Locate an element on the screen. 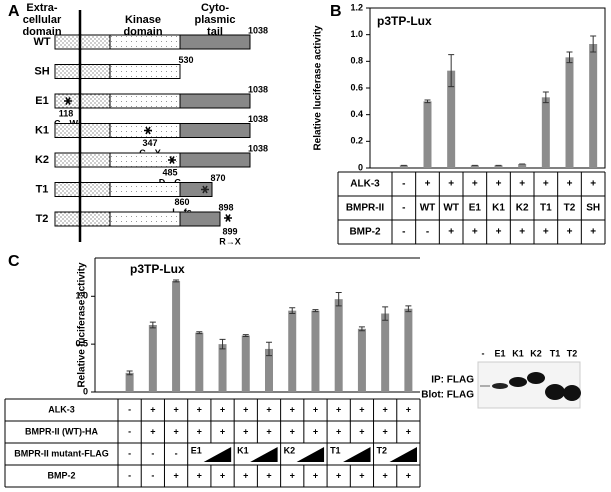 This screenshot has height=492, width=611. row-label: BMP-2 is located at coordinates (61, 475).